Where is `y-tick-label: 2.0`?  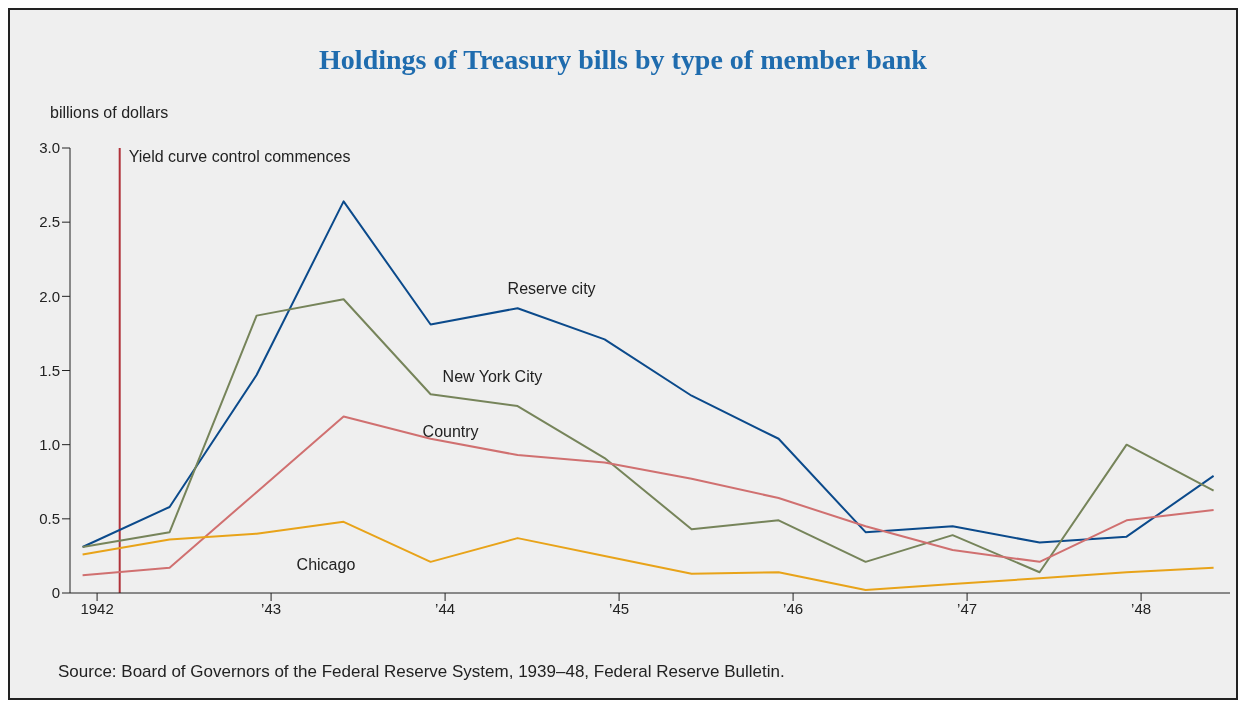 y-tick-label: 2.0 is located at coordinates (49, 296).